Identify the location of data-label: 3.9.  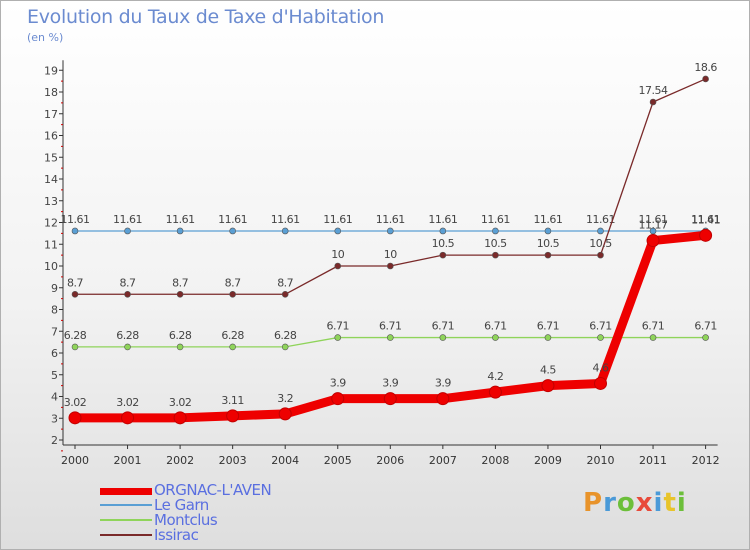
(443, 383).